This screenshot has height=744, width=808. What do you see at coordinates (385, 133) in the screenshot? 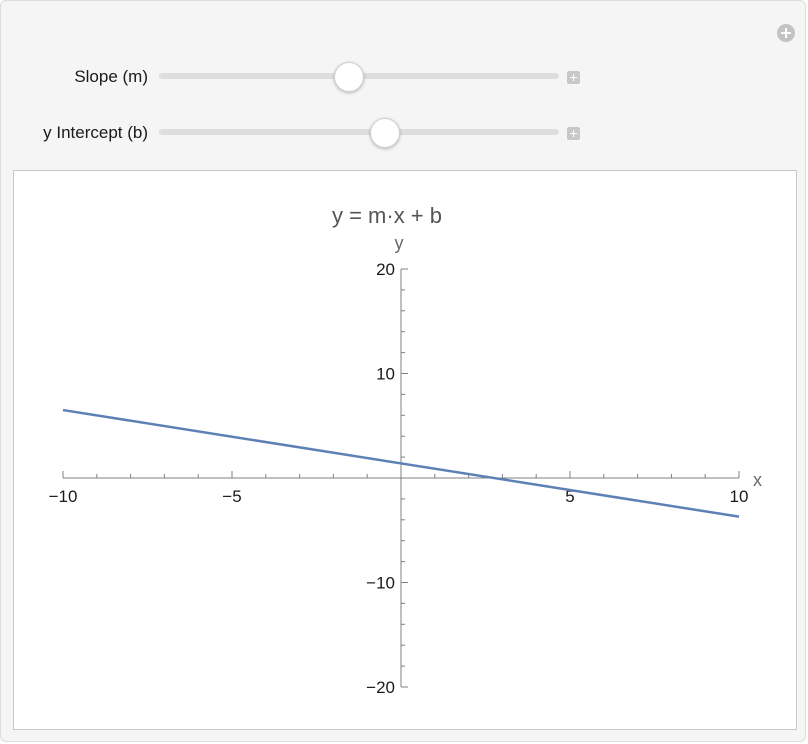
I see `intercept-slider-thumb` at bounding box center [385, 133].